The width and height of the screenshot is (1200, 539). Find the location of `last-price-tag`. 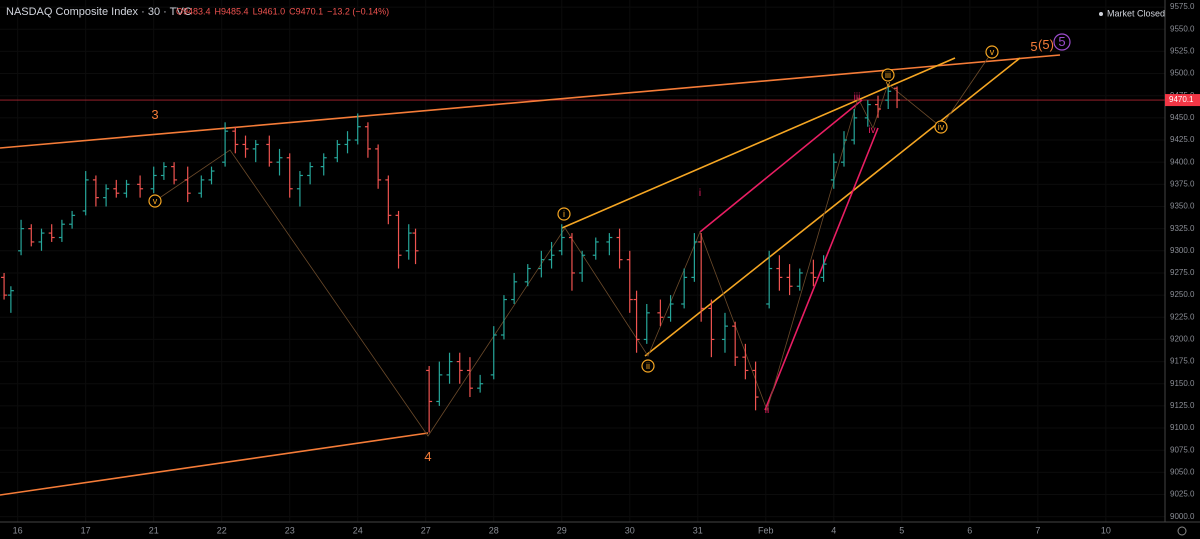

last-price-tag is located at coordinates (1182, 100).